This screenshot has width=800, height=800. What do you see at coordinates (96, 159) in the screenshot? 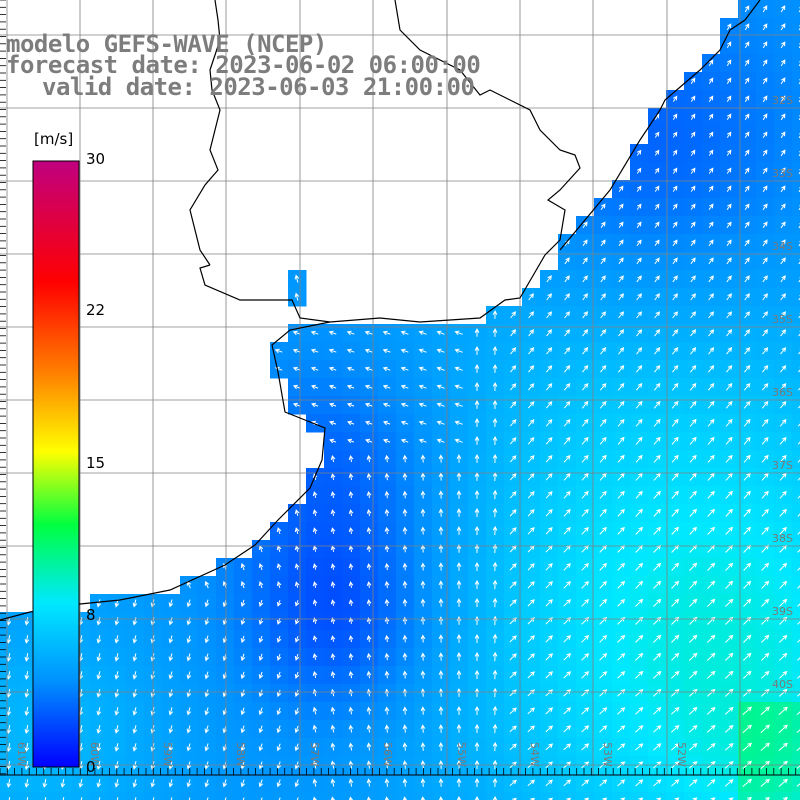
I see `colorbar-tick-30: 30` at bounding box center [96, 159].